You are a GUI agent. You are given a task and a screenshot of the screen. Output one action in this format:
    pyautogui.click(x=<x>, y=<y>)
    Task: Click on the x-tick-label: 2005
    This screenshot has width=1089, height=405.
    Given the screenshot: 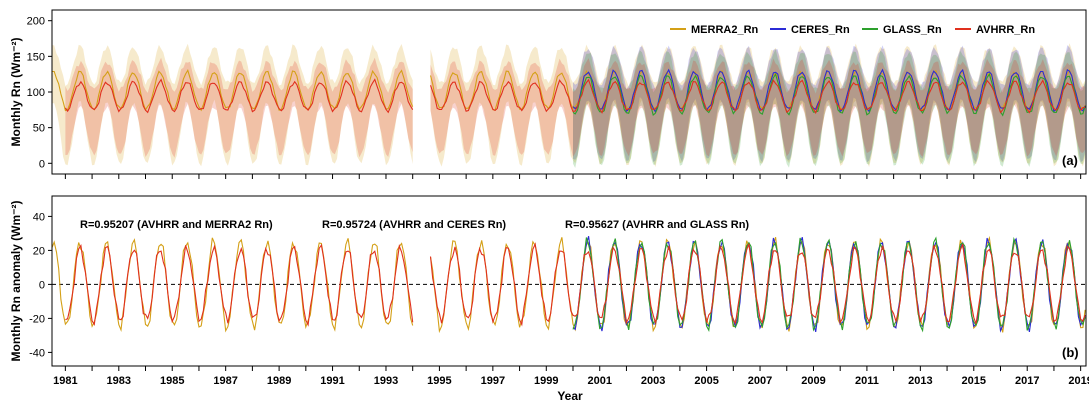 What is the action you would take?
    pyautogui.click(x=706, y=381)
    